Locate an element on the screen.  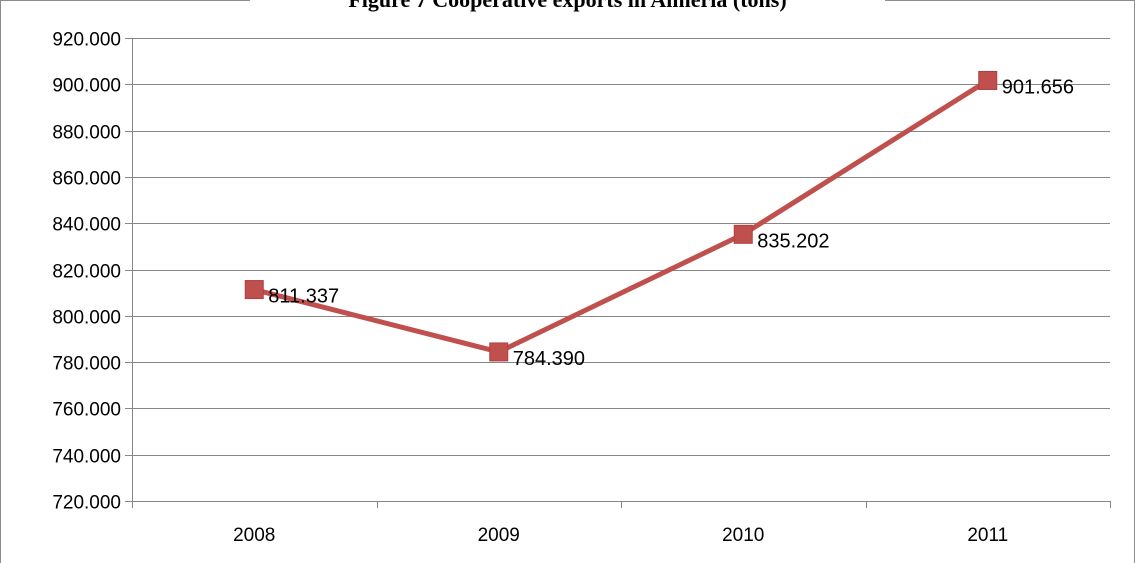
point-marker-2011 is located at coordinates (988, 80).